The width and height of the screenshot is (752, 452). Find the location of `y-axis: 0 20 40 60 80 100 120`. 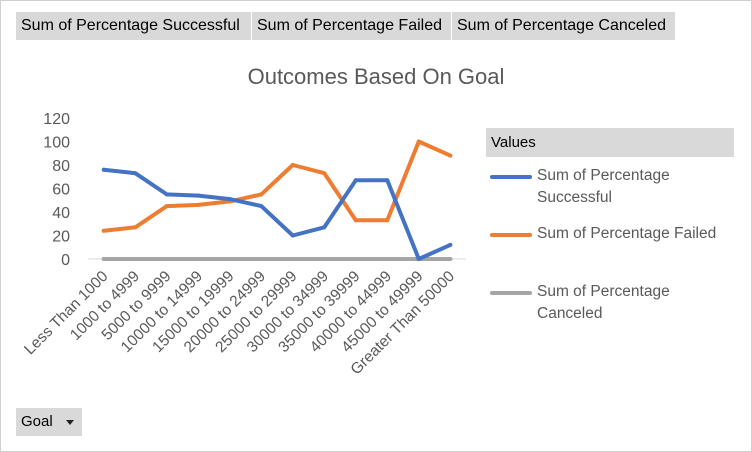

y-axis: 0 20 40 60 80 100 120 is located at coordinates (56, 190).